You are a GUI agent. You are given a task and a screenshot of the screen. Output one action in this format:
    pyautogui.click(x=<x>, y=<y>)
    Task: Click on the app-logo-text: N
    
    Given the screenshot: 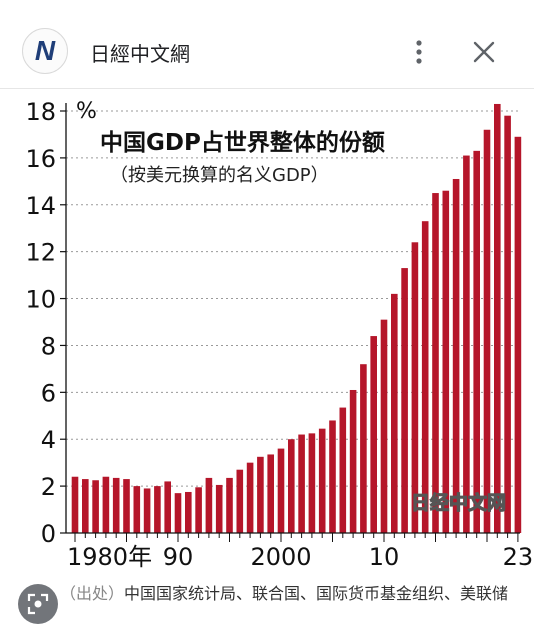 What is the action you would take?
    pyautogui.click(x=45, y=50)
    